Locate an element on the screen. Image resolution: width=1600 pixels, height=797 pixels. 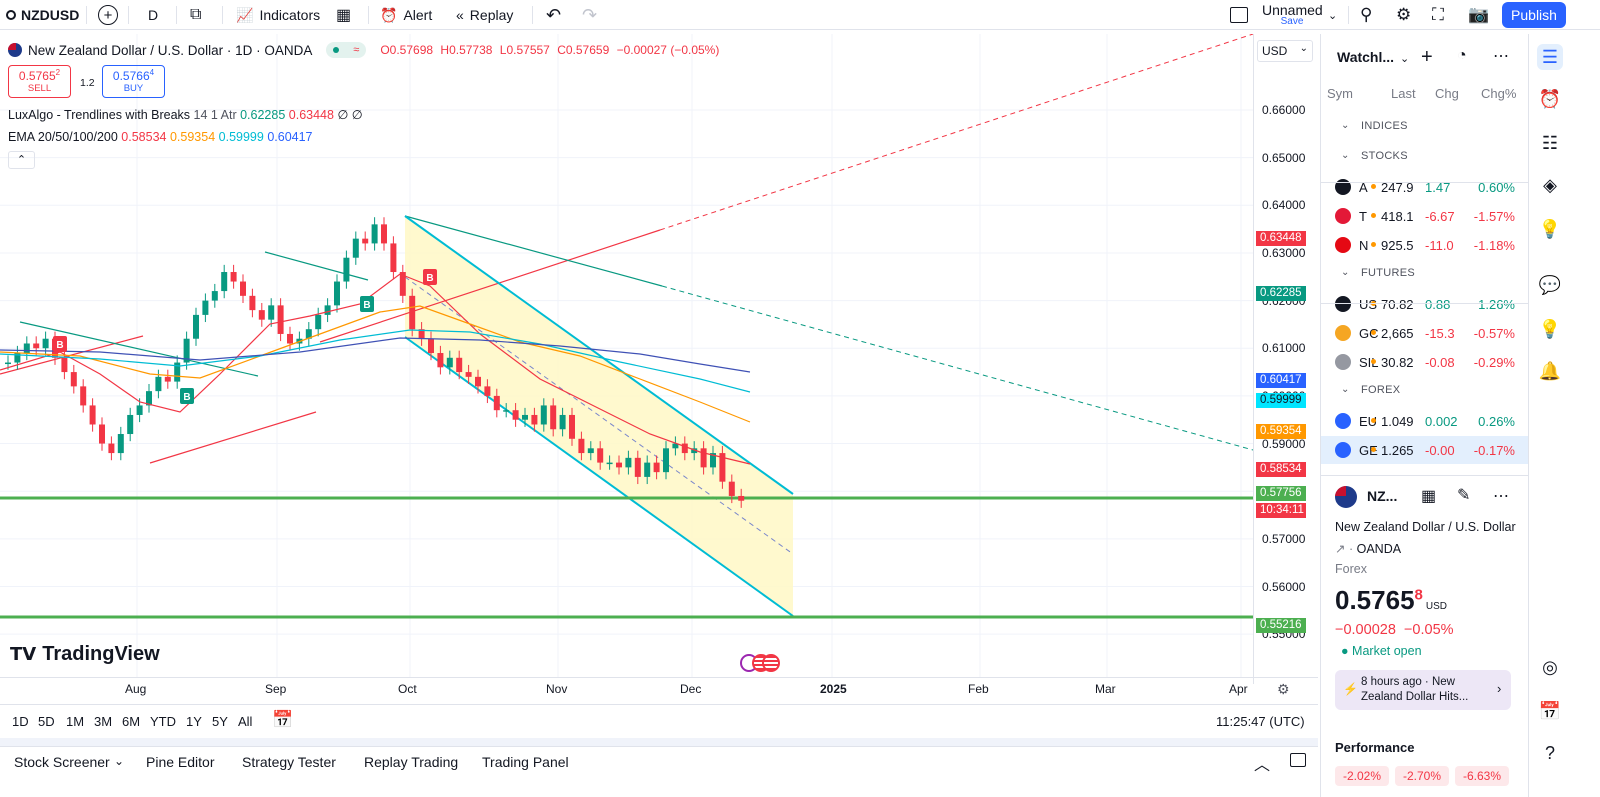
watchlist-row: T 418.1 -6.67 -1.57% is located at coordinates (1425, 216).